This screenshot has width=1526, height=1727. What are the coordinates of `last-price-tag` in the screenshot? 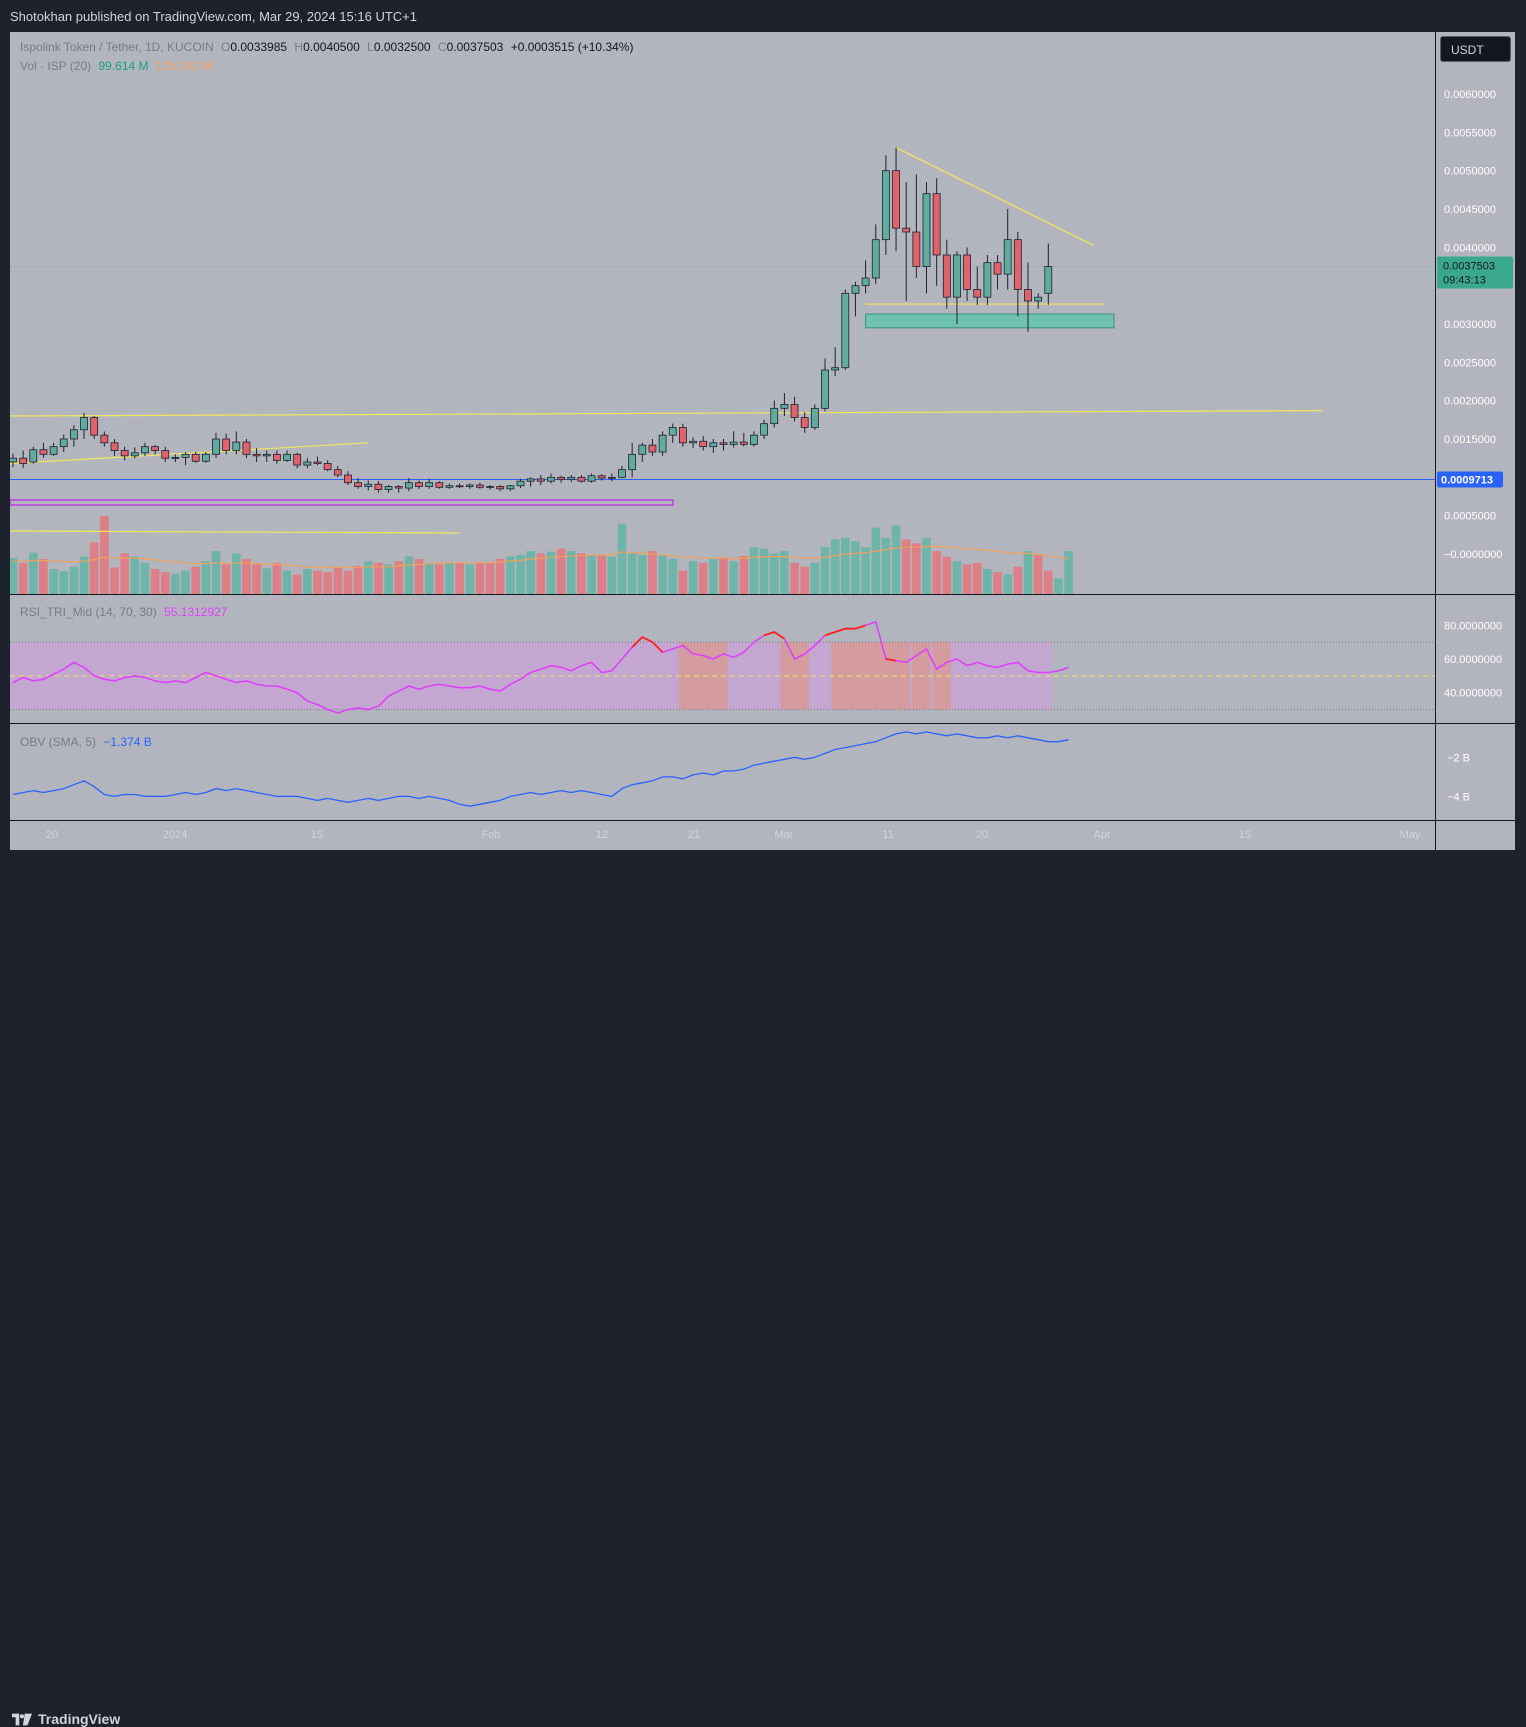 It's located at (1475, 272).